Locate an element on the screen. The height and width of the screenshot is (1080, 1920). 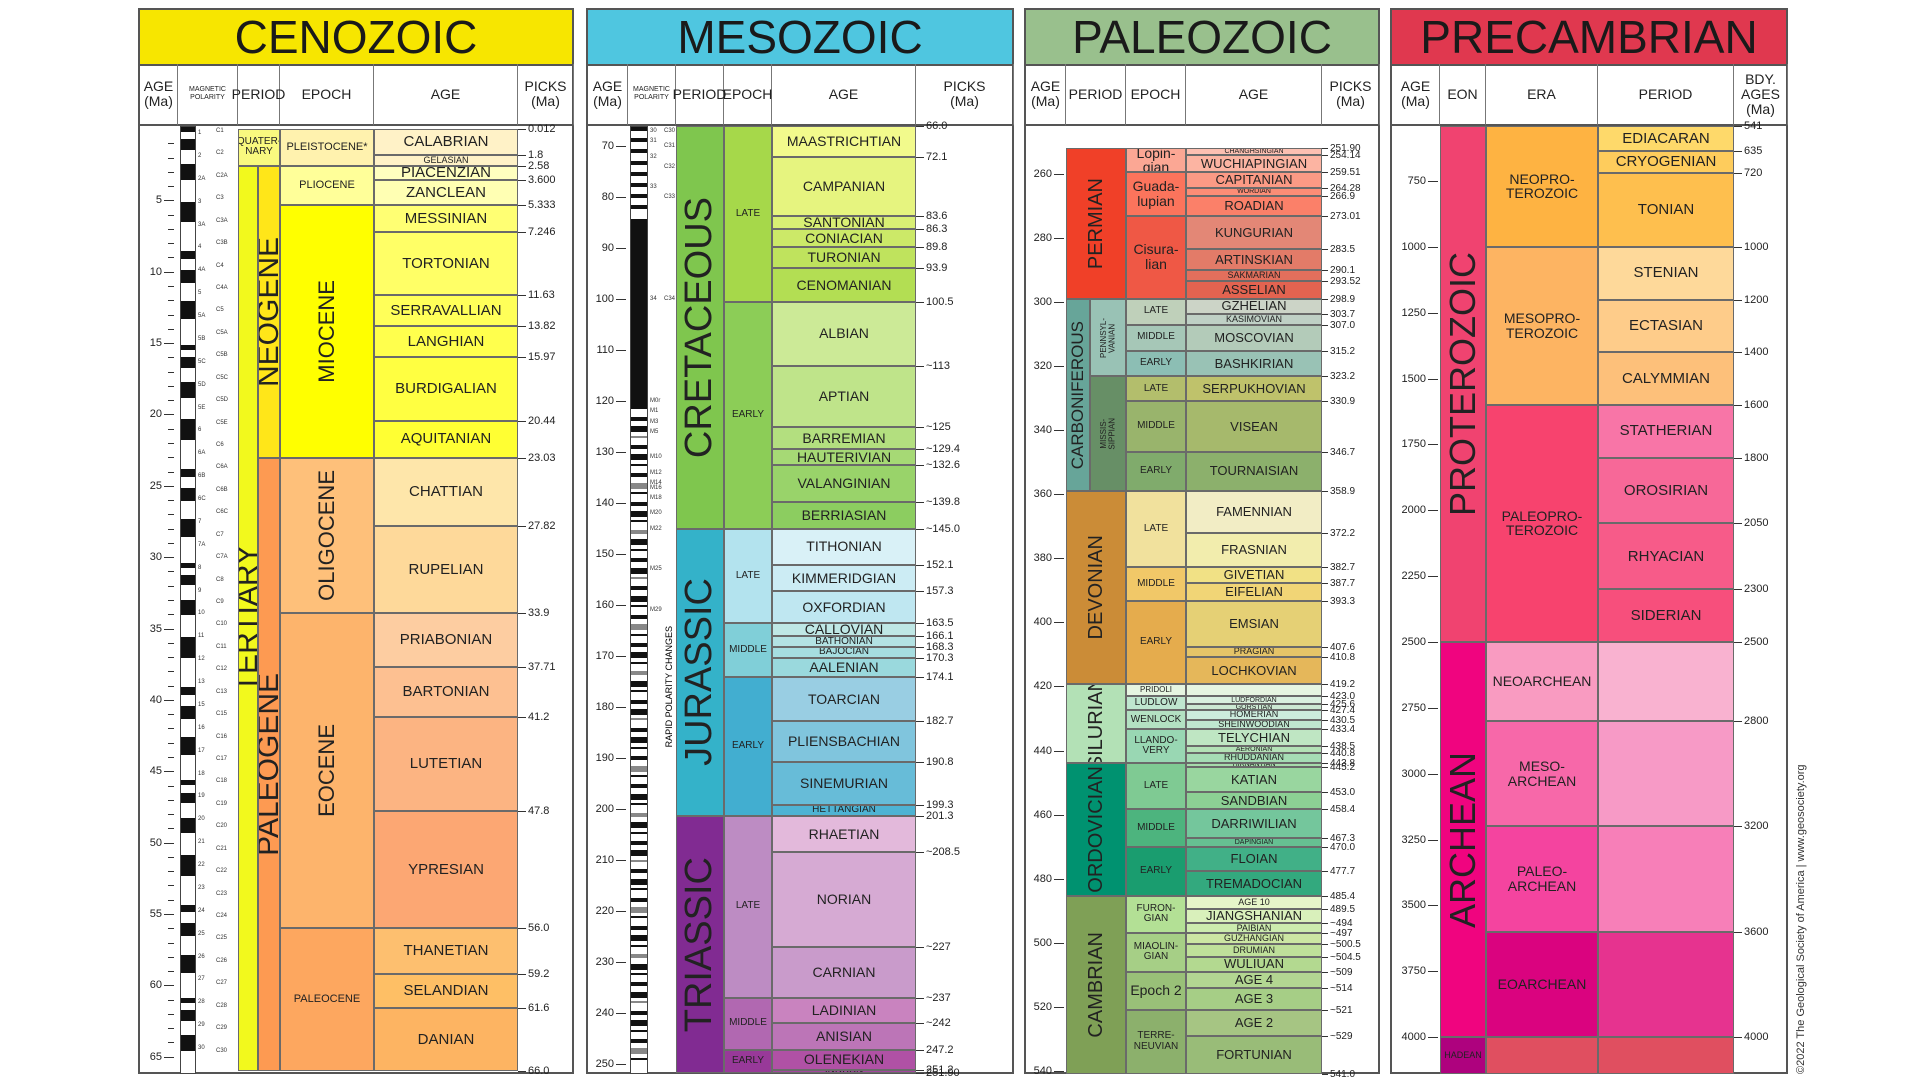
anomaly-label: 9 is located at coordinates (200, 590).